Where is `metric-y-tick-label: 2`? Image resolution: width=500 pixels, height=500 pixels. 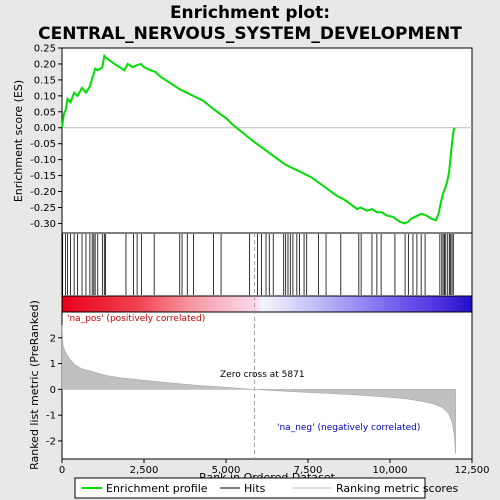 metric-y-tick-label: 2 is located at coordinates (53, 338).